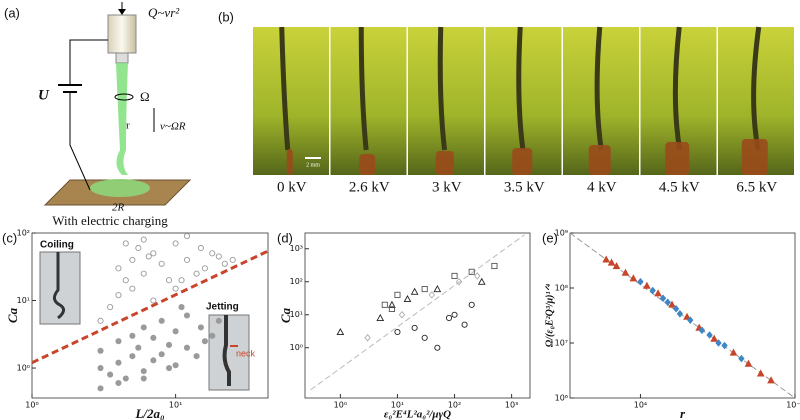 This screenshot has width=800, height=420. Describe the element at coordinates (679, 187) in the screenshot. I see `frame-label: 4.5 kV` at that location.